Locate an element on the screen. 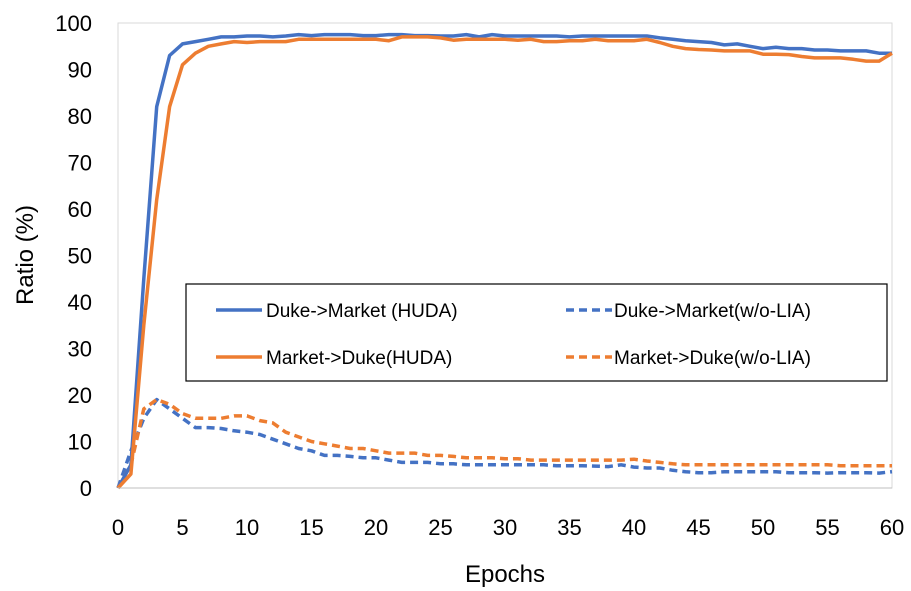 The image size is (911, 591). x-tick-label-15: 15 is located at coordinates (311, 527).